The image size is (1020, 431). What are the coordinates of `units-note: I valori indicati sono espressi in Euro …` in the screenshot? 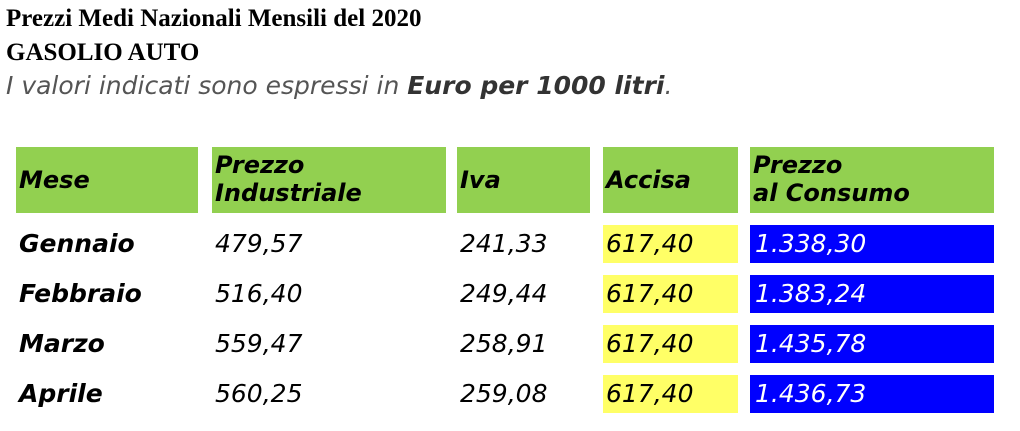 It's located at (339, 86).